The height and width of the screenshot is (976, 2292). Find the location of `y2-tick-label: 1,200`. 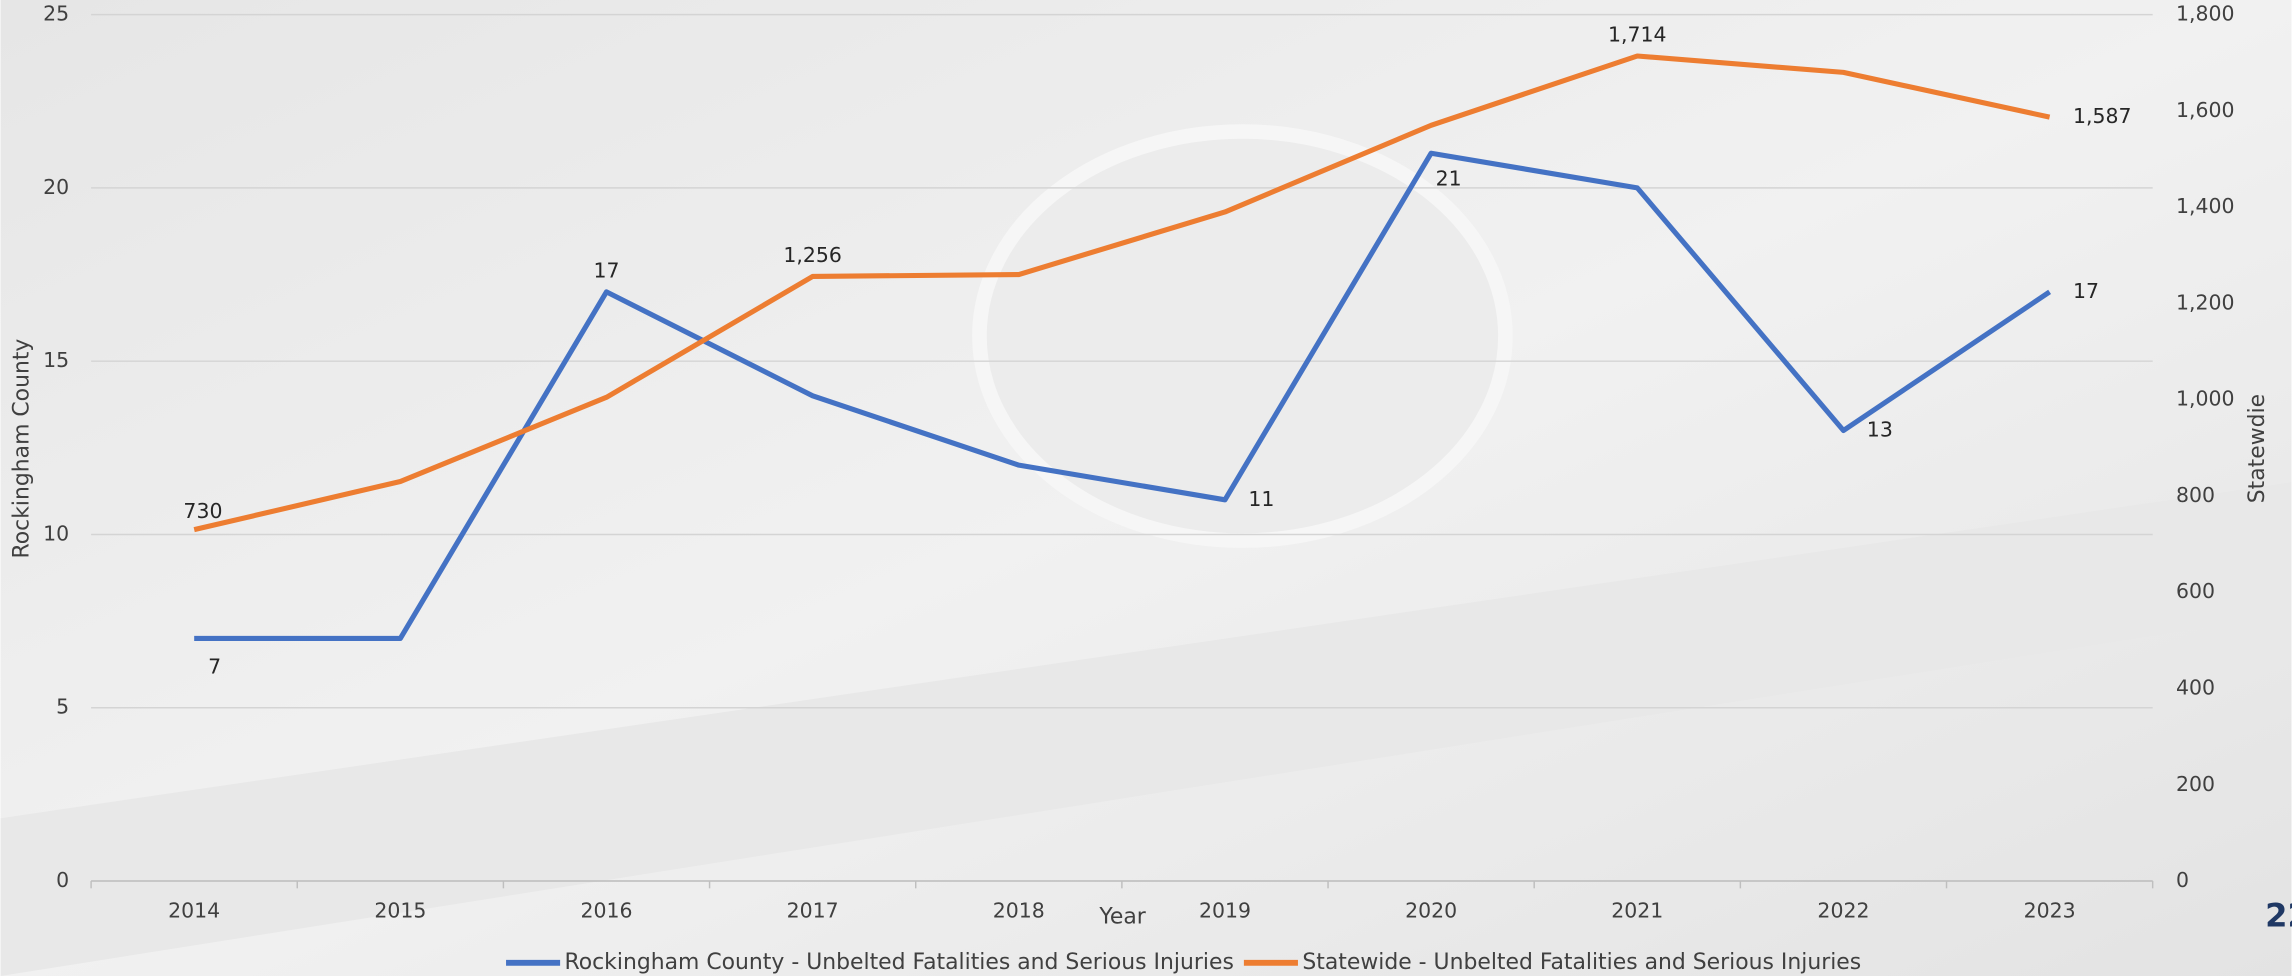

y2-tick-label: 1,200 is located at coordinates (2205, 302).